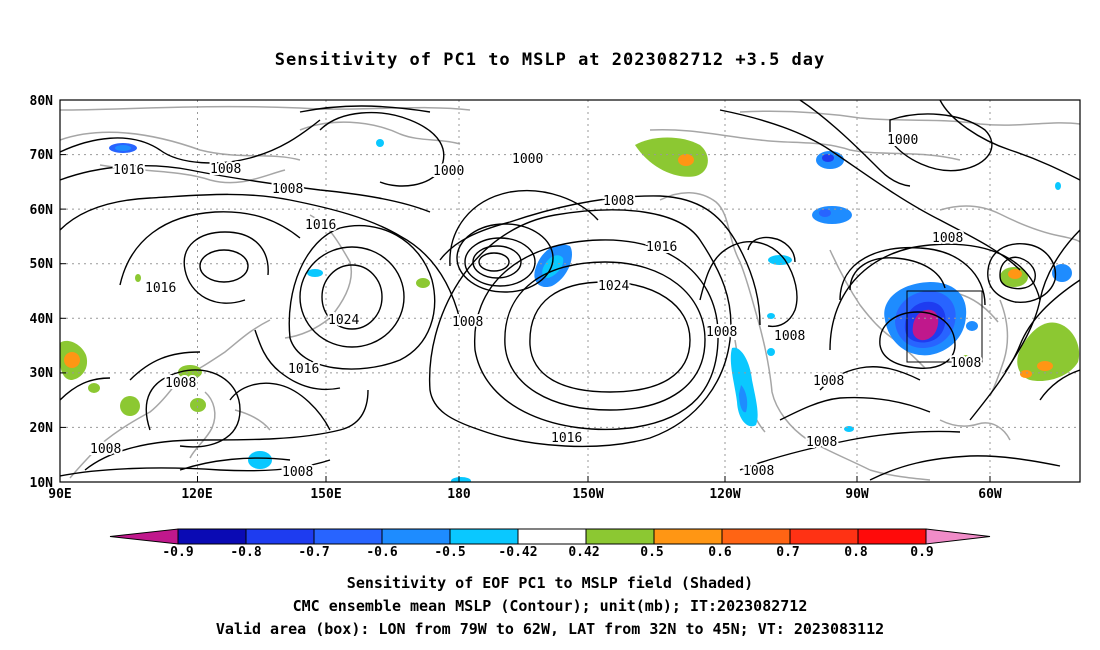  What do you see at coordinates (42, 428) in the screenshot?
I see `lat-tick-label: 20N` at bounding box center [42, 428].